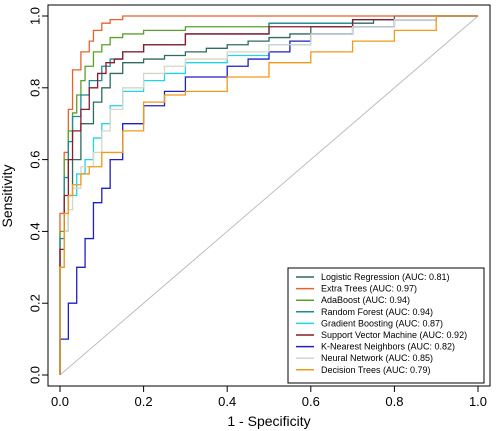 The width and height of the screenshot is (500, 431). Describe the element at coordinates (385, 277) in the screenshot. I see `legend-entry-label: Logistic Regression (AUC: 0.81)` at that location.